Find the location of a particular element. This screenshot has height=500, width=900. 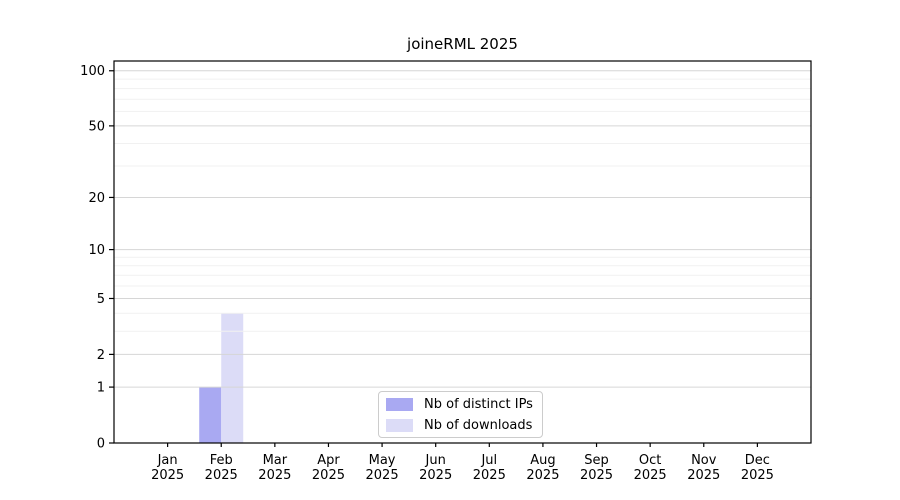

legend-entry-distinct-ips: Nb of distinct IPs is located at coordinates (464, 404).